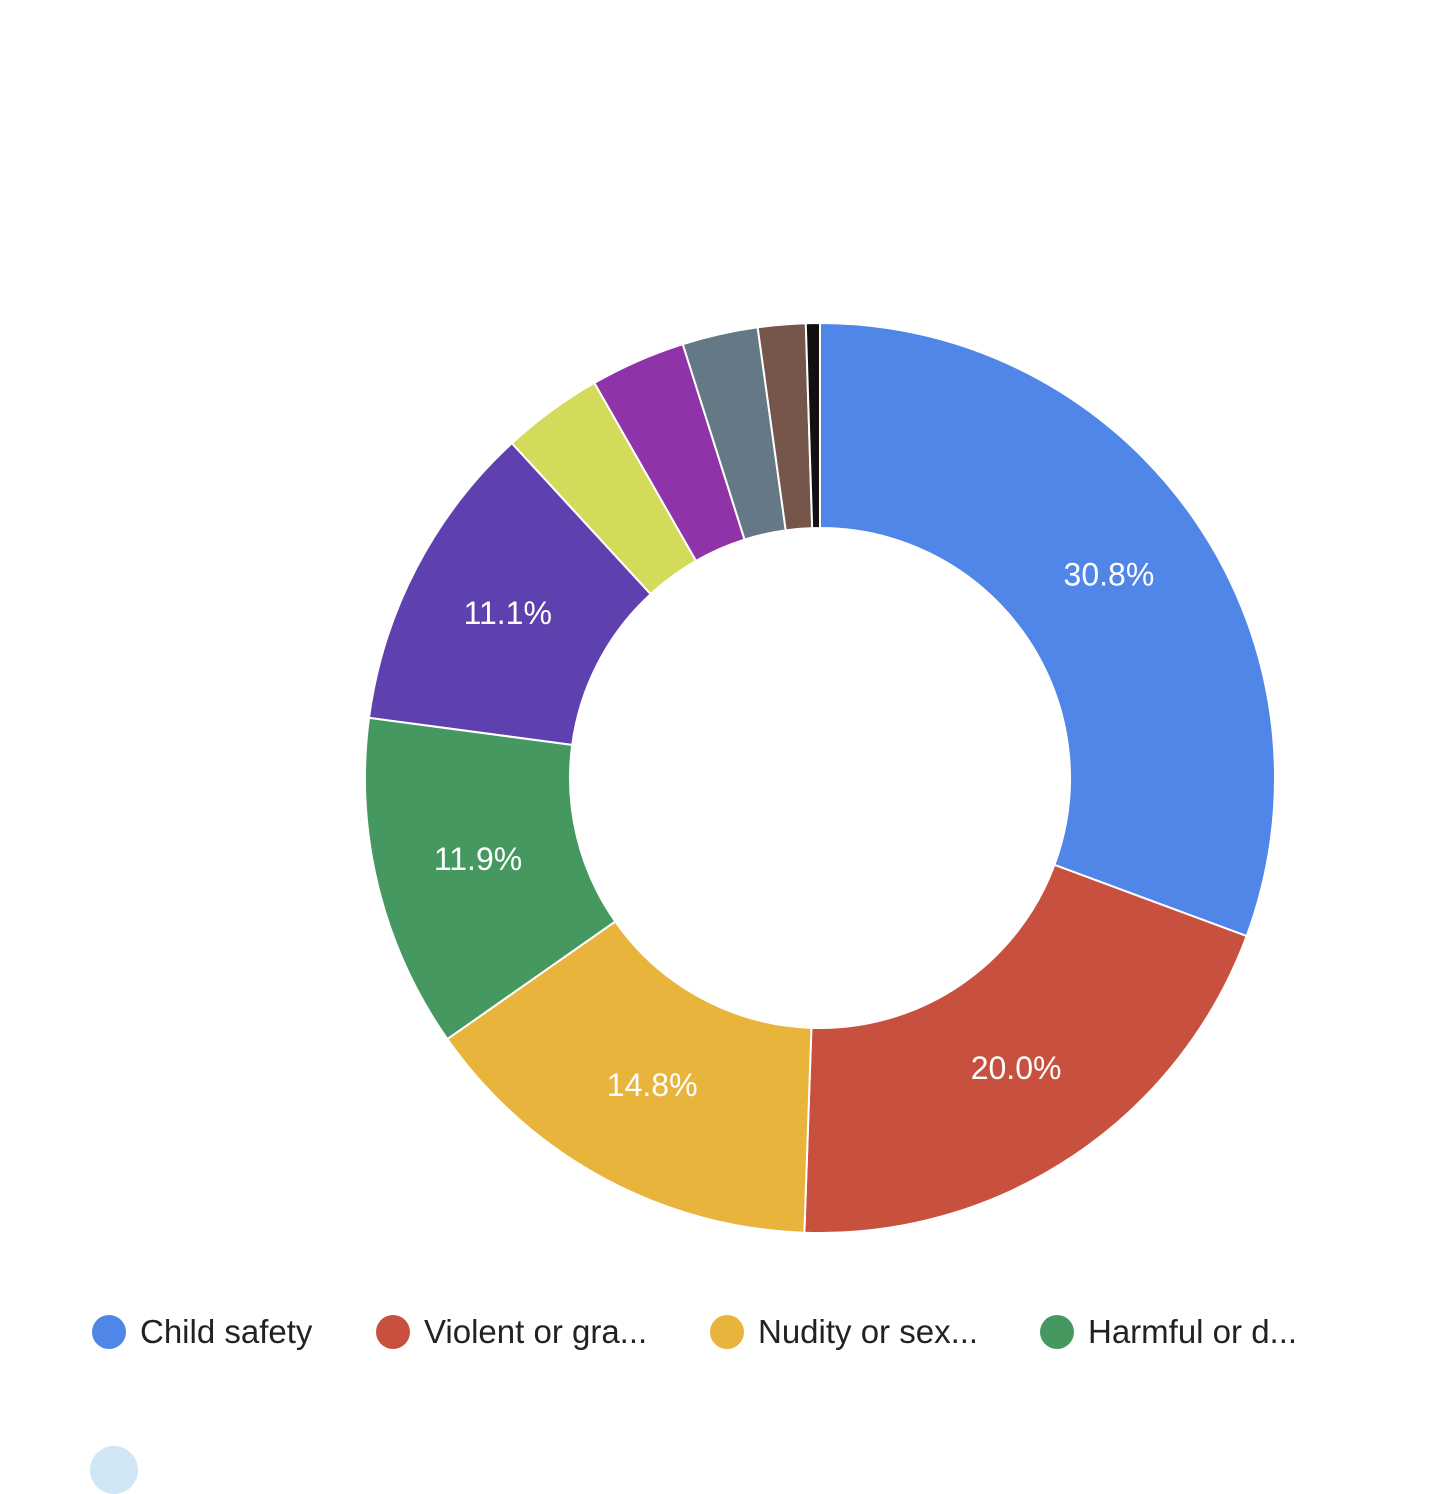 Image resolution: width=1440 pixels, height=1494 pixels. What do you see at coordinates (114, 1470) in the screenshot?
I see `partial-circle-button` at bounding box center [114, 1470].